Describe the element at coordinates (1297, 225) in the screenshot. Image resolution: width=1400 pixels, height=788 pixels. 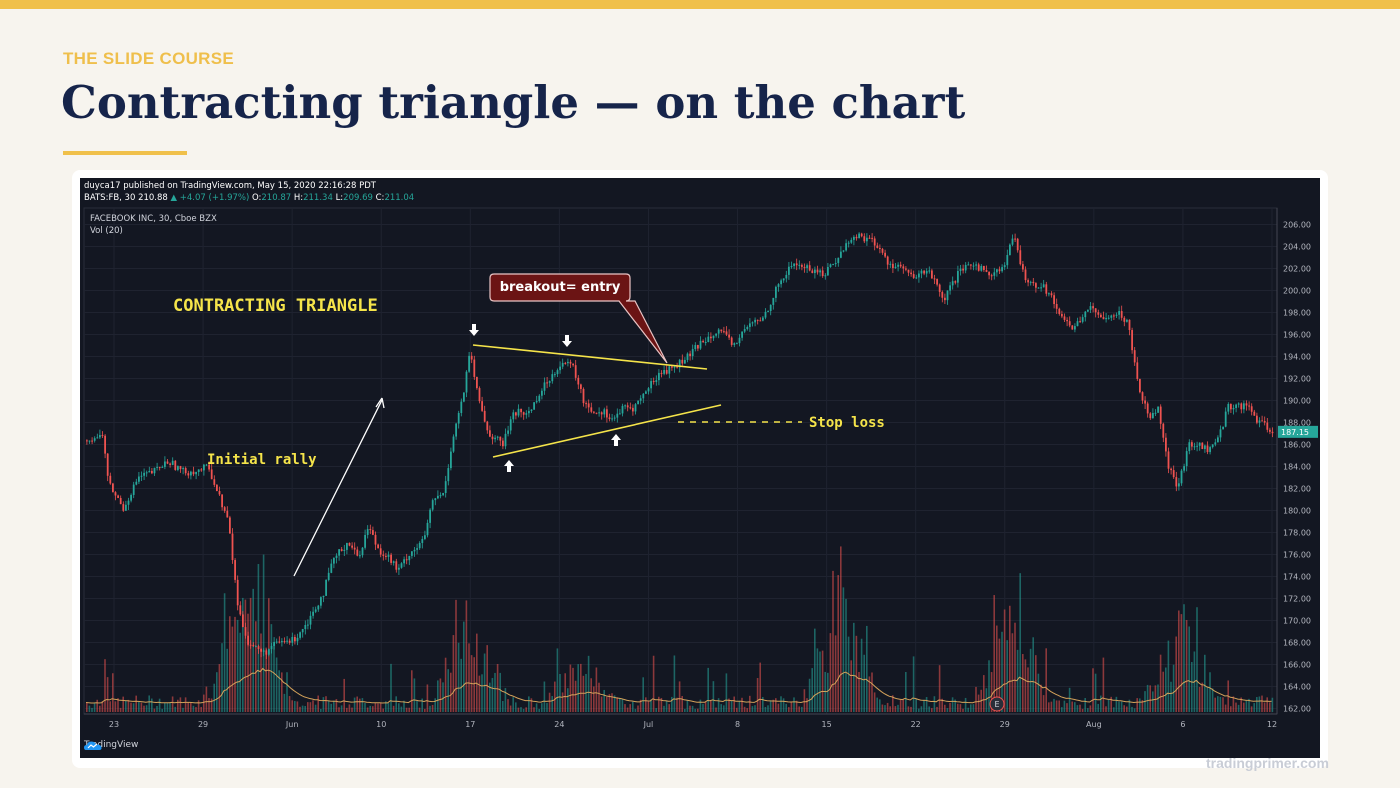
I see `price-axis-label: 206.00` at that location.